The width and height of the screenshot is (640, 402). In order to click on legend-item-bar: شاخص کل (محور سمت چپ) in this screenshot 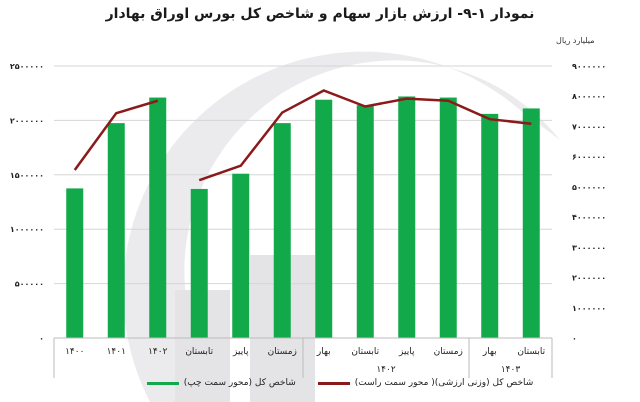, I will do `click(221, 383)`.